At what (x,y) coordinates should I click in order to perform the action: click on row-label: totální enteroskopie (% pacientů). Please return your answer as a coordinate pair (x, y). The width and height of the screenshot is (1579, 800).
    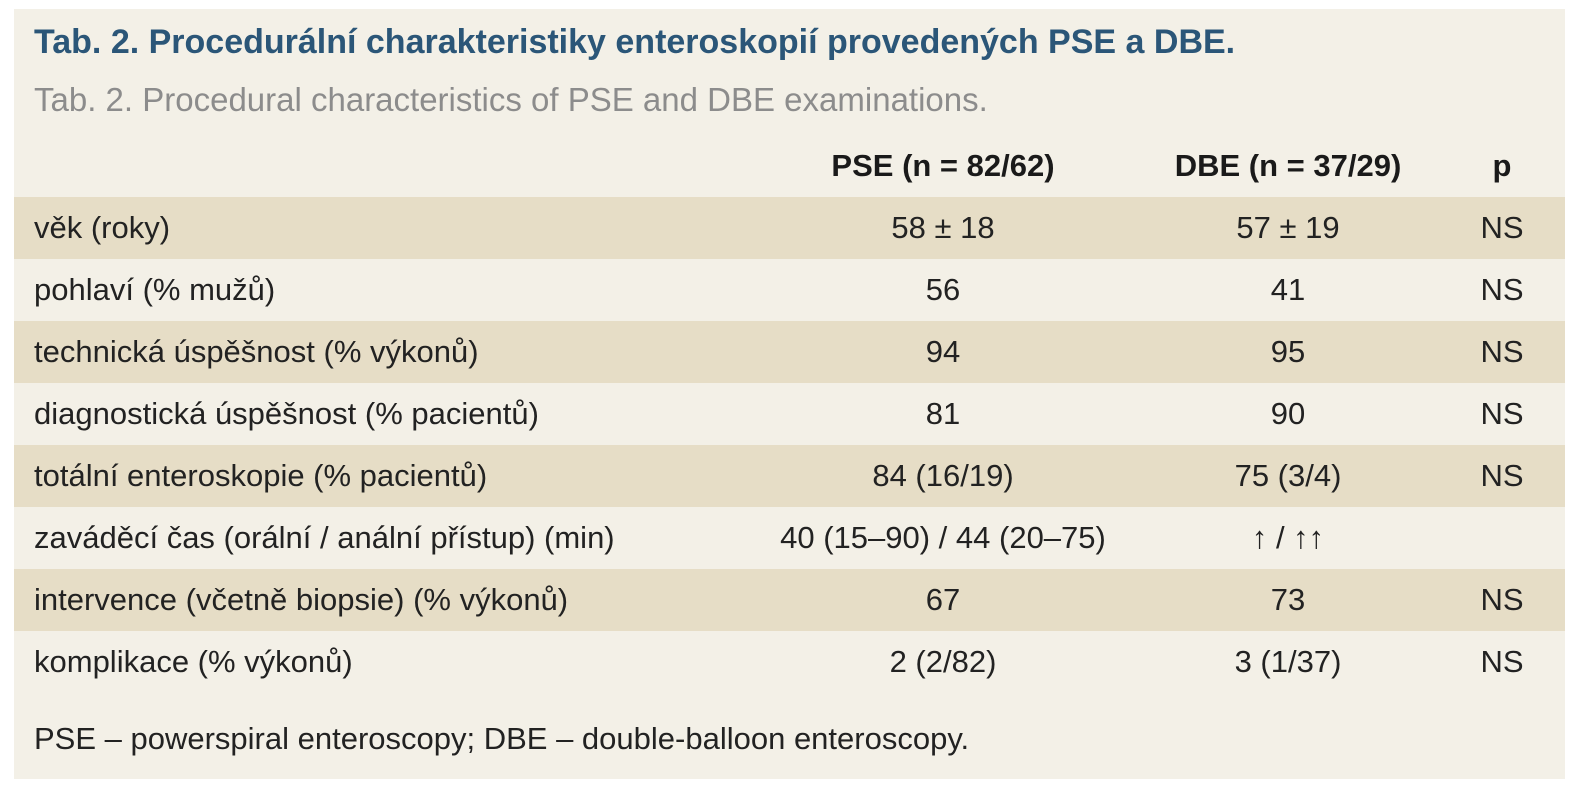
    Looking at the image, I should click on (381, 476).